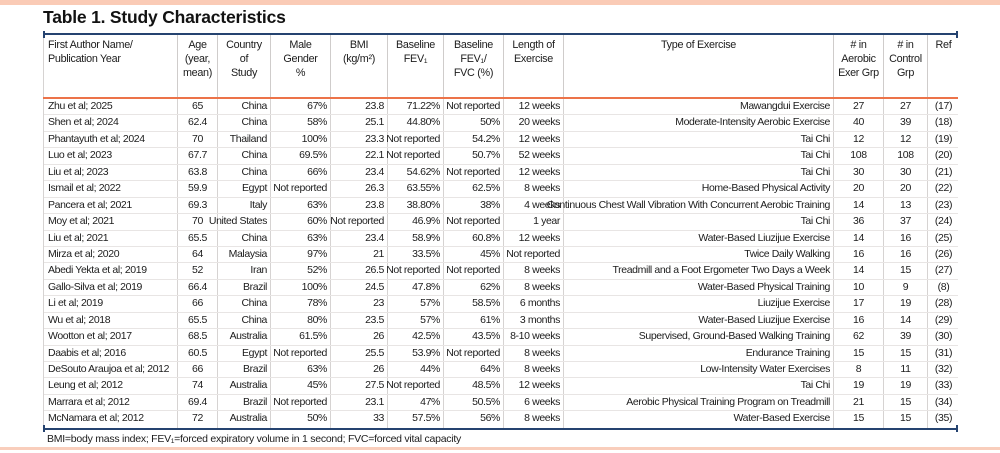  Describe the element at coordinates (258, 270) in the screenshot. I see `cell-text: Iran` at that location.